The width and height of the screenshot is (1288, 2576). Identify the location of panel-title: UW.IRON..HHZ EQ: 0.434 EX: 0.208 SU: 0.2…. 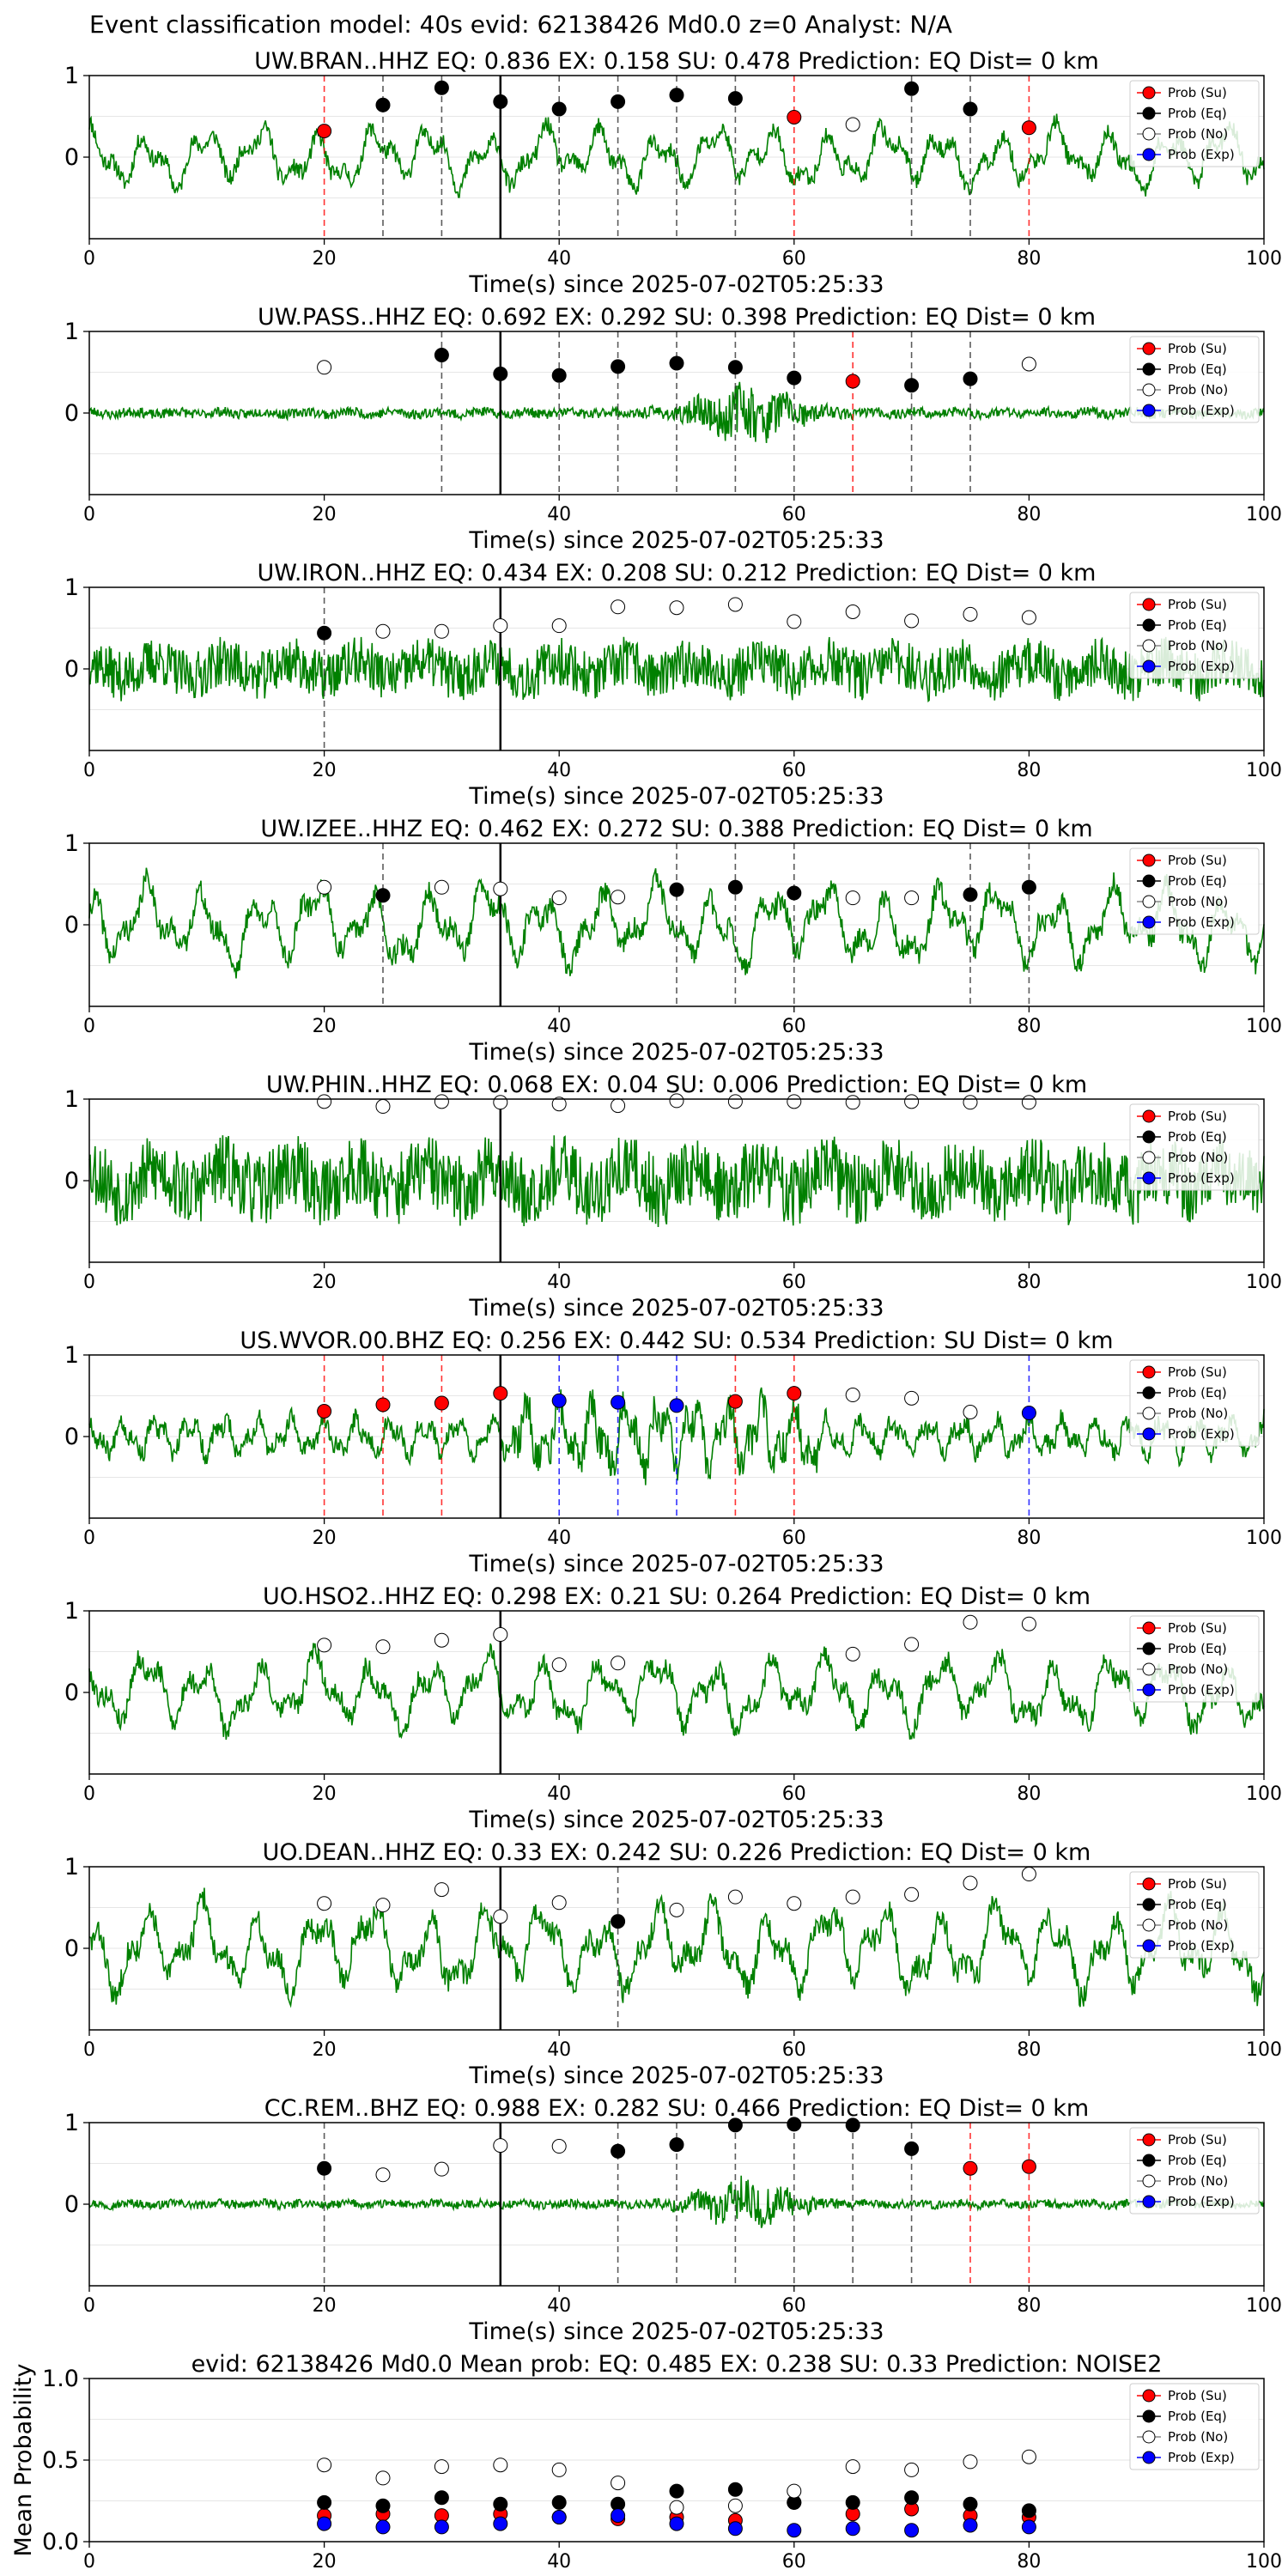
(678, 573).